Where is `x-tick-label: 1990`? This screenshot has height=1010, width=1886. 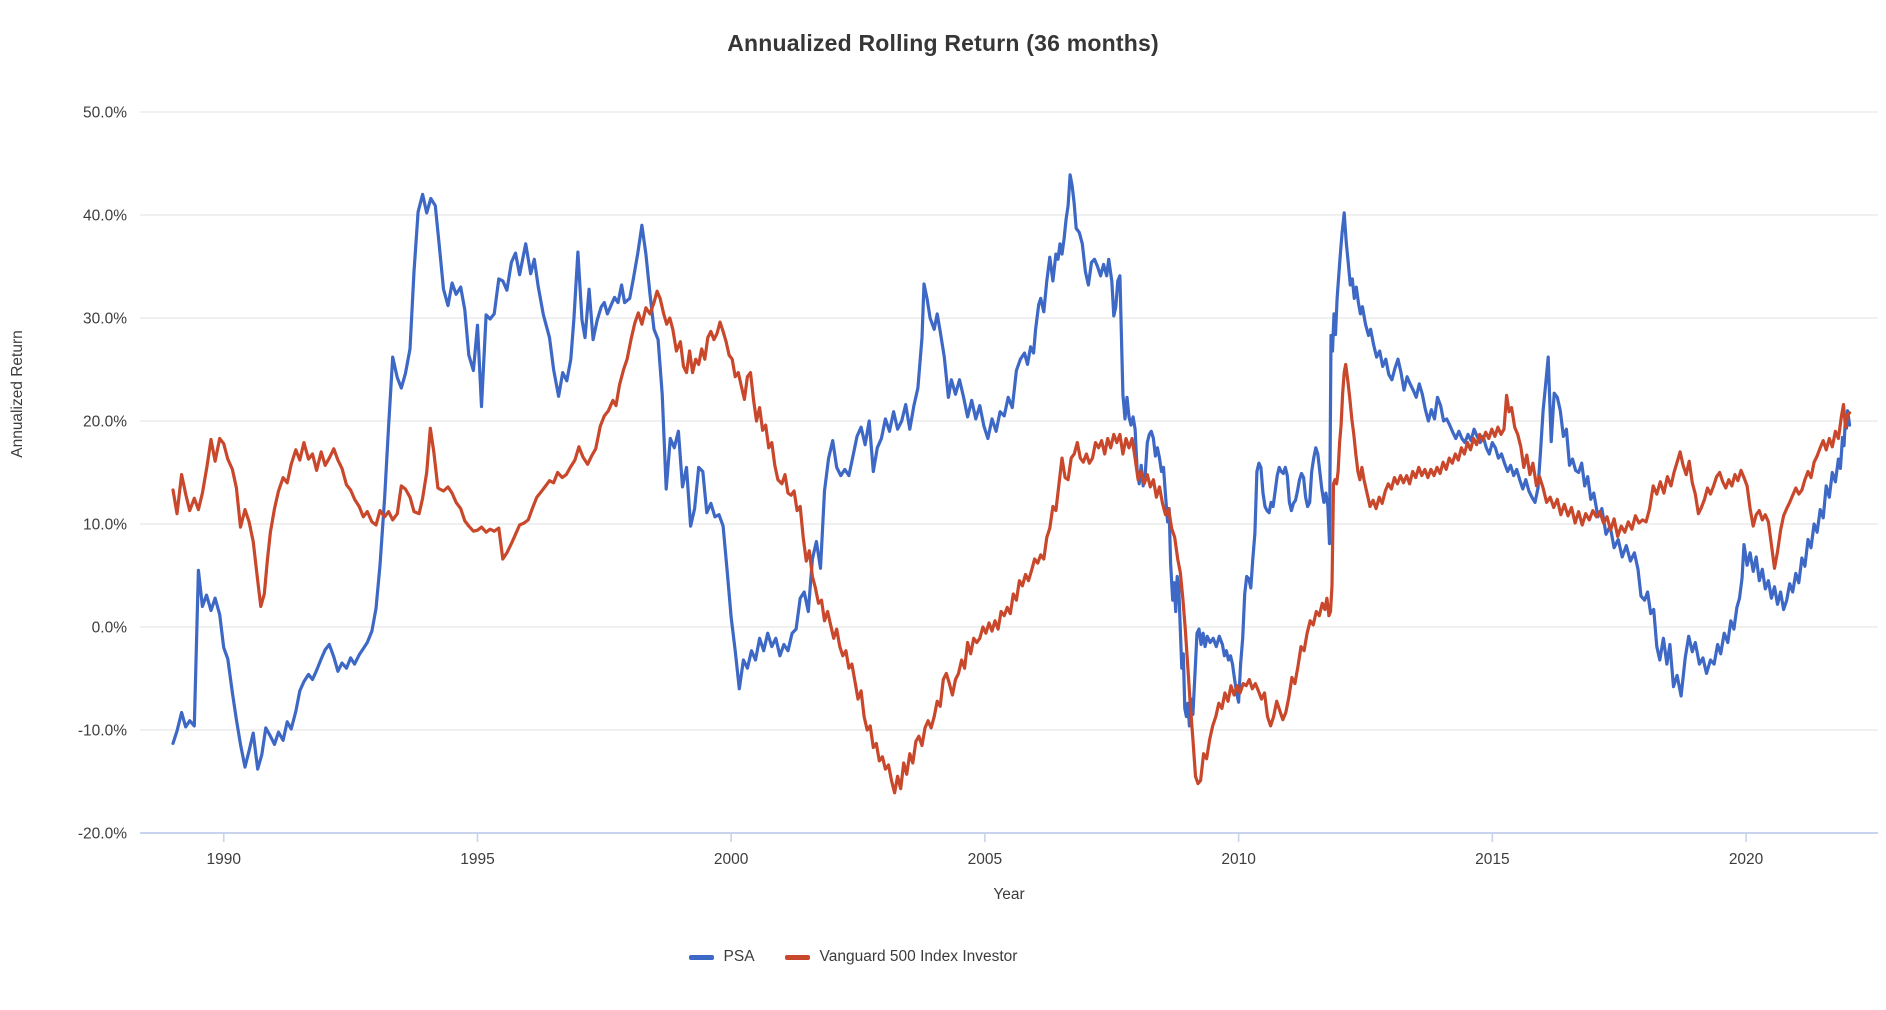 x-tick-label: 1990 is located at coordinates (223, 859).